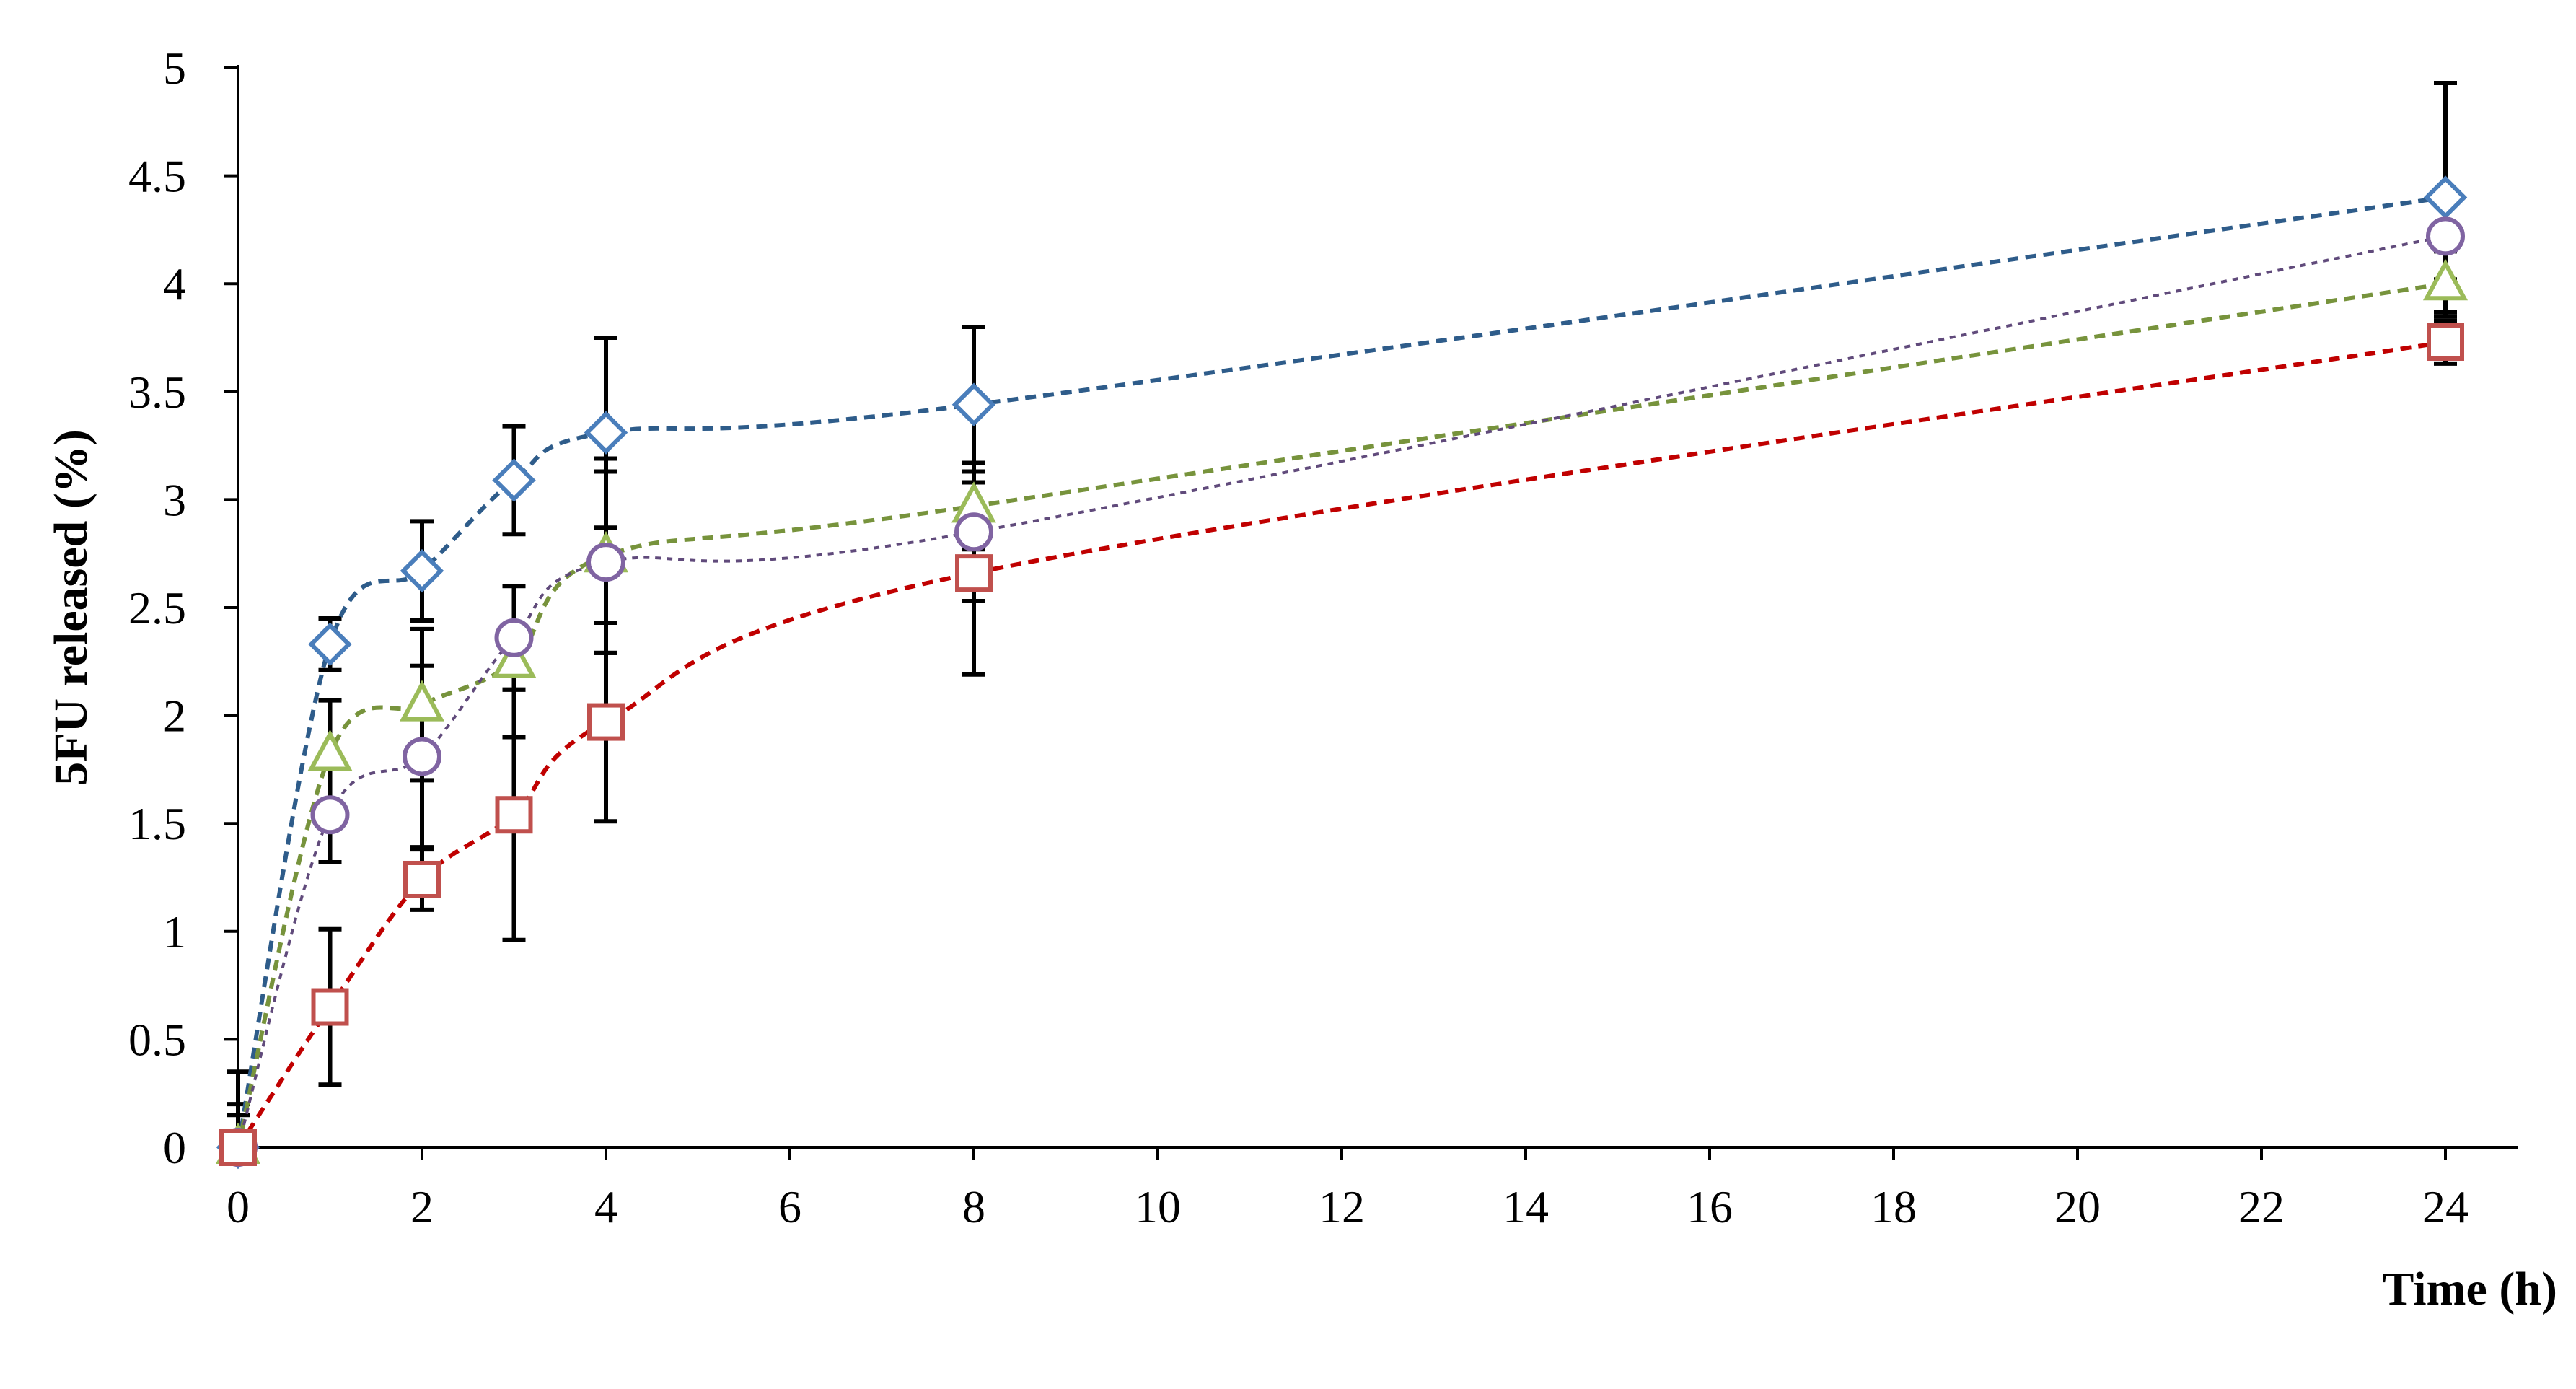  I want to click on y-tick-label: 2.5, so click(157, 608).